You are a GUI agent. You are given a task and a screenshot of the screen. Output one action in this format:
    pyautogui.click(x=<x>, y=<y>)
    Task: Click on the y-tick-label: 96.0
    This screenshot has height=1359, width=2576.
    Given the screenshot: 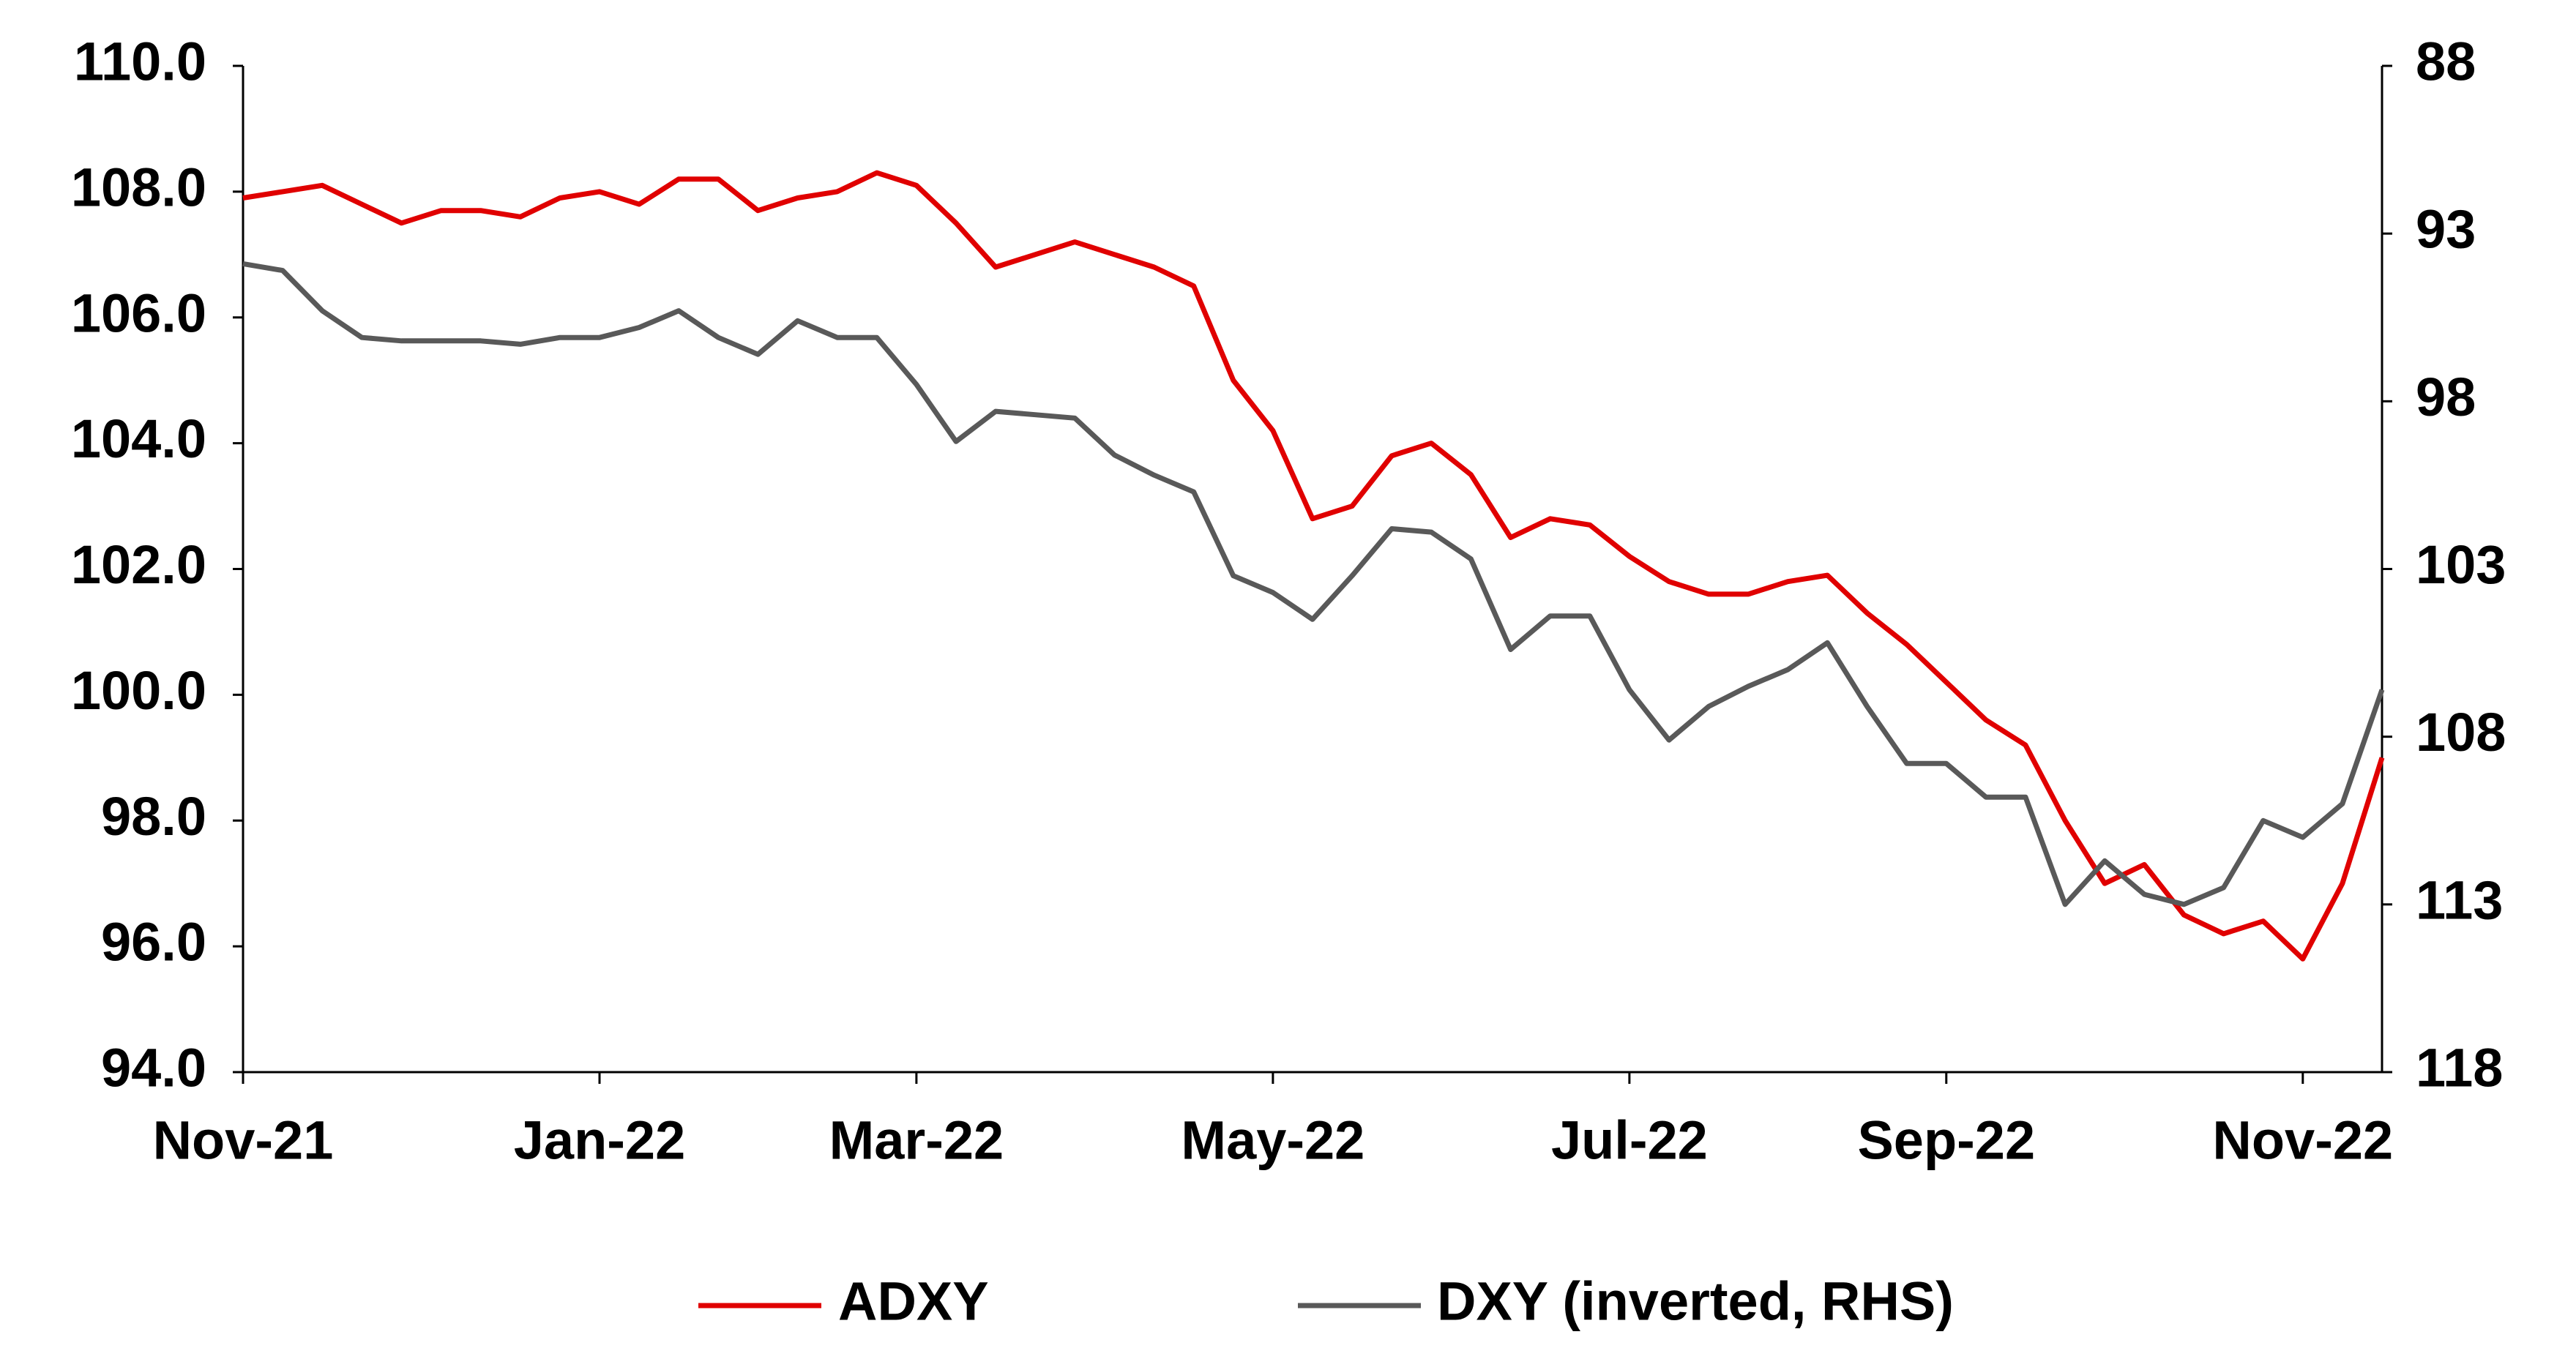 What is the action you would take?
    pyautogui.click(x=153, y=943)
    